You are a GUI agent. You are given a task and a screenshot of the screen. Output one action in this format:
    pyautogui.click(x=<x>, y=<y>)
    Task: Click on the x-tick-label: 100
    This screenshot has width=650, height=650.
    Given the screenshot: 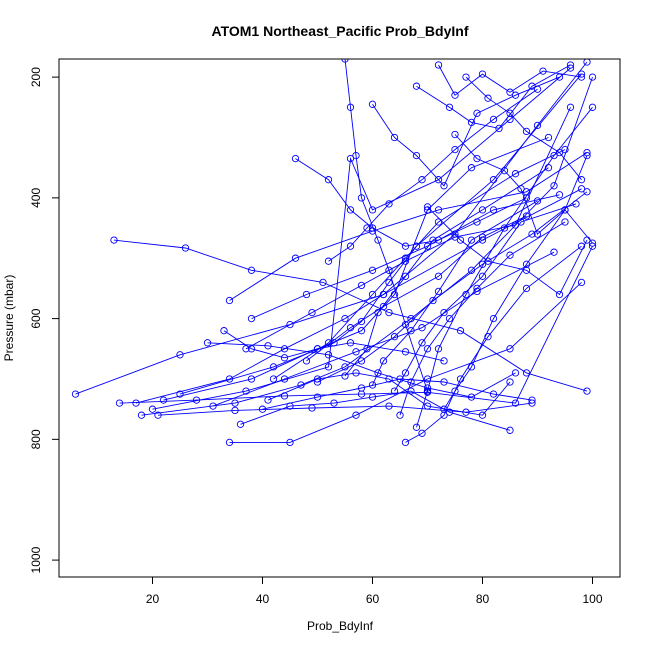 What is the action you would take?
    pyautogui.click(x=592, y=599)
    